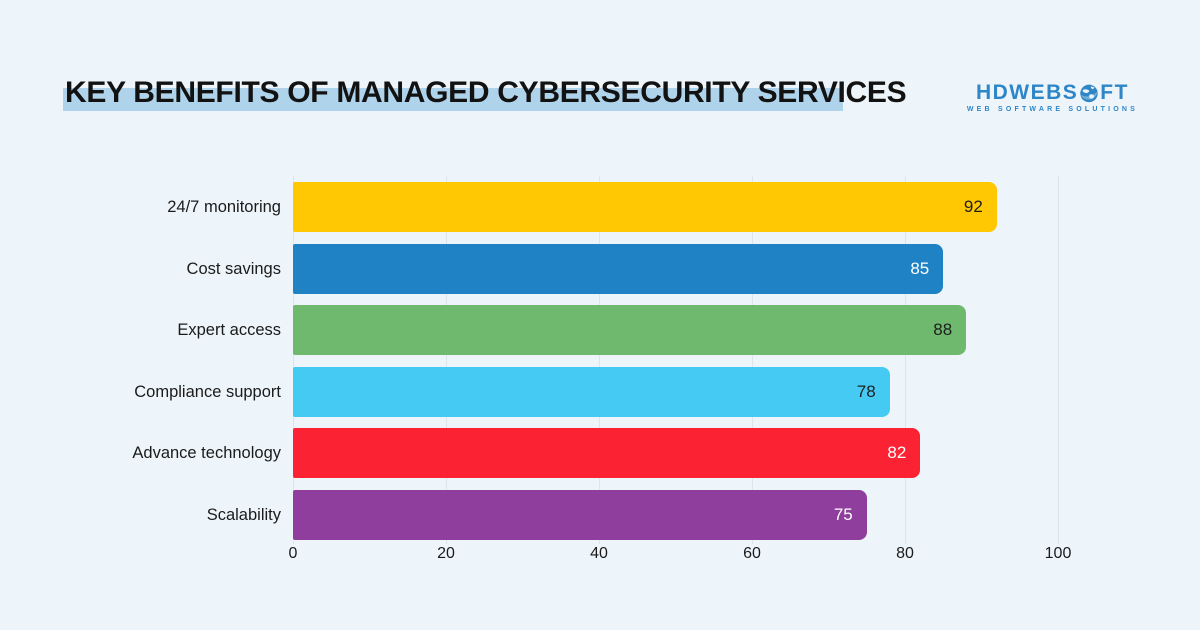 The height and width of the screenshot is (630, 1200). Describe the element at coordinates (645, 207) in the screenshot. I see `bar: 92` at that location.